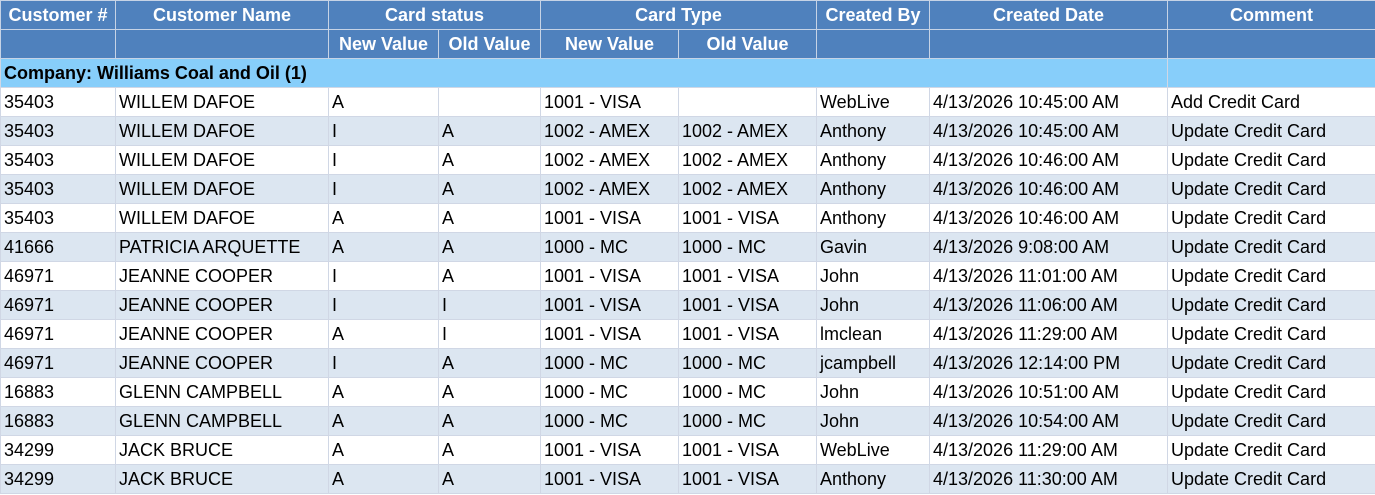  Describe the element at coordinates (747, 102) in the screenshot. I see `cell` at that location.